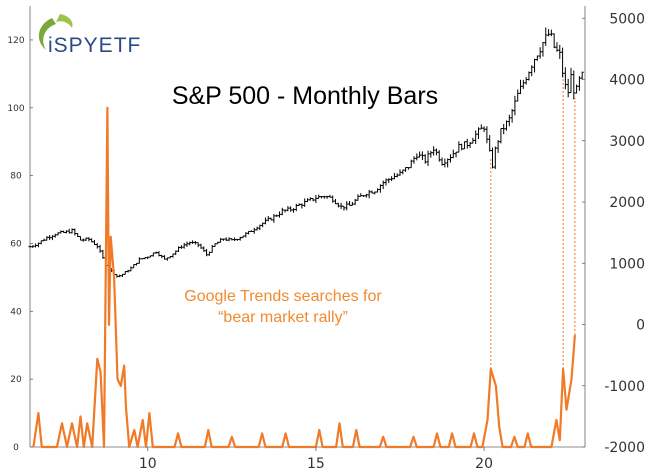 This screenshot has height=474, width=650. Describe the element at coordinates (627, 81) in the screenshot. I see `right-tick-label: 4000` at that location.